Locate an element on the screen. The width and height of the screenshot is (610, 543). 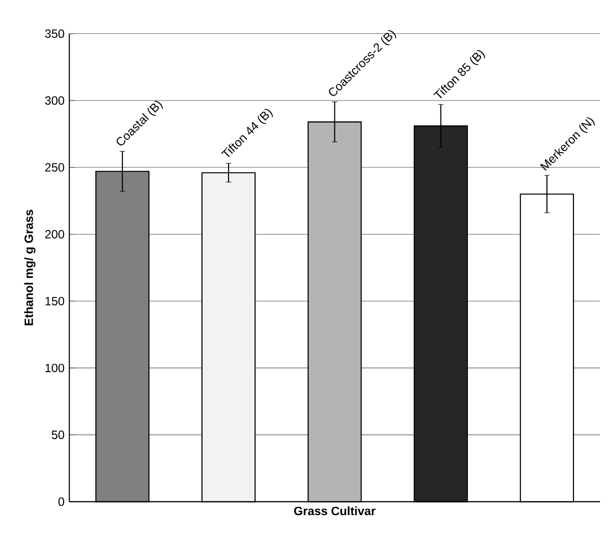
y-tick-label: 350 is located at coordinates (54, 33).